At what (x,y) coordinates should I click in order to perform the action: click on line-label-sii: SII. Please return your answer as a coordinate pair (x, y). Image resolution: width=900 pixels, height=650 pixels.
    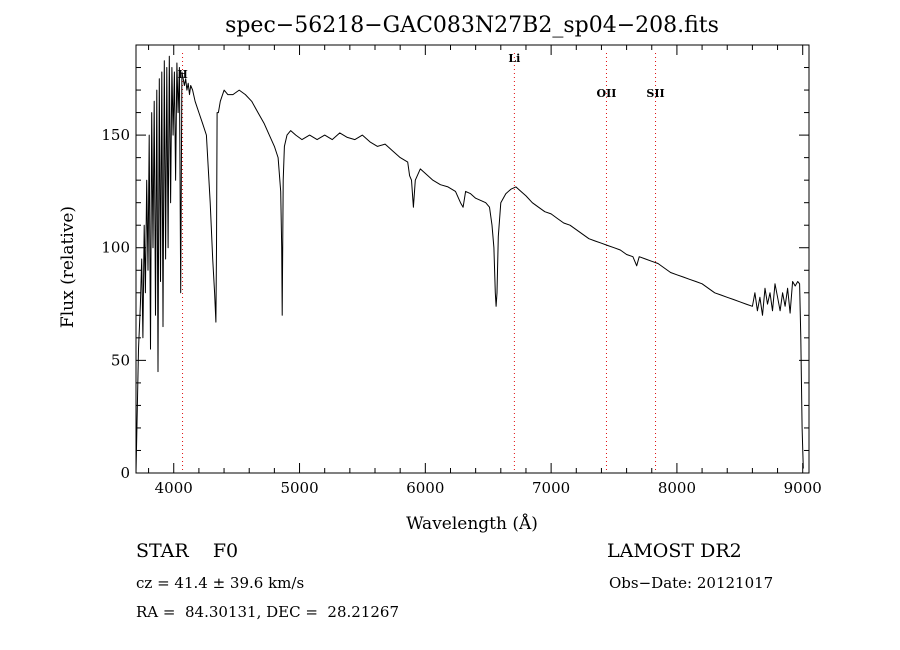
    Looking at the image, I should click on (655, 93).